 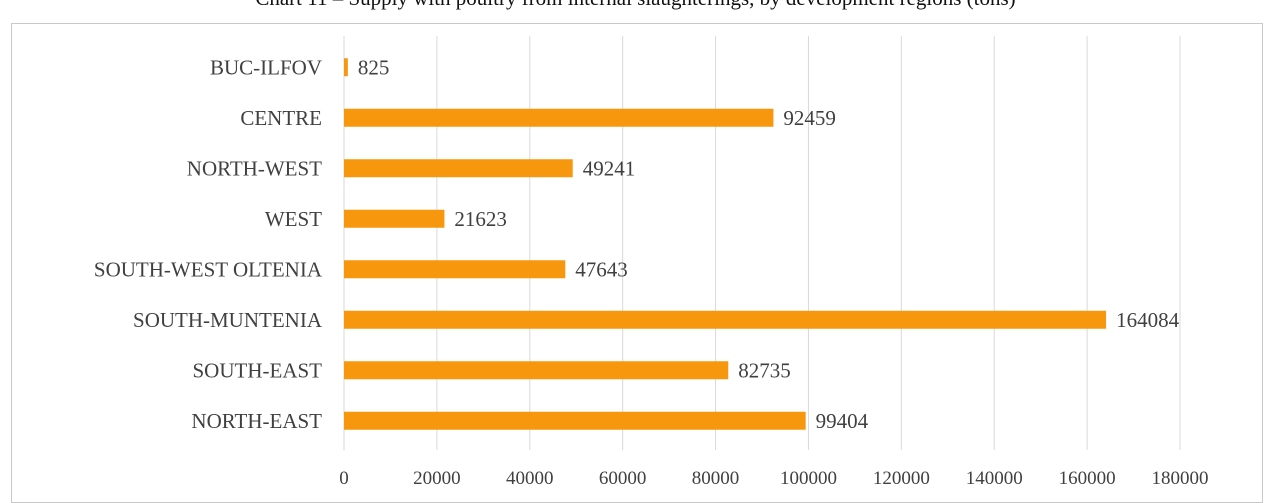 I want to click on y-category-label: BUC-ILFOV, so click(x=266, y=67).